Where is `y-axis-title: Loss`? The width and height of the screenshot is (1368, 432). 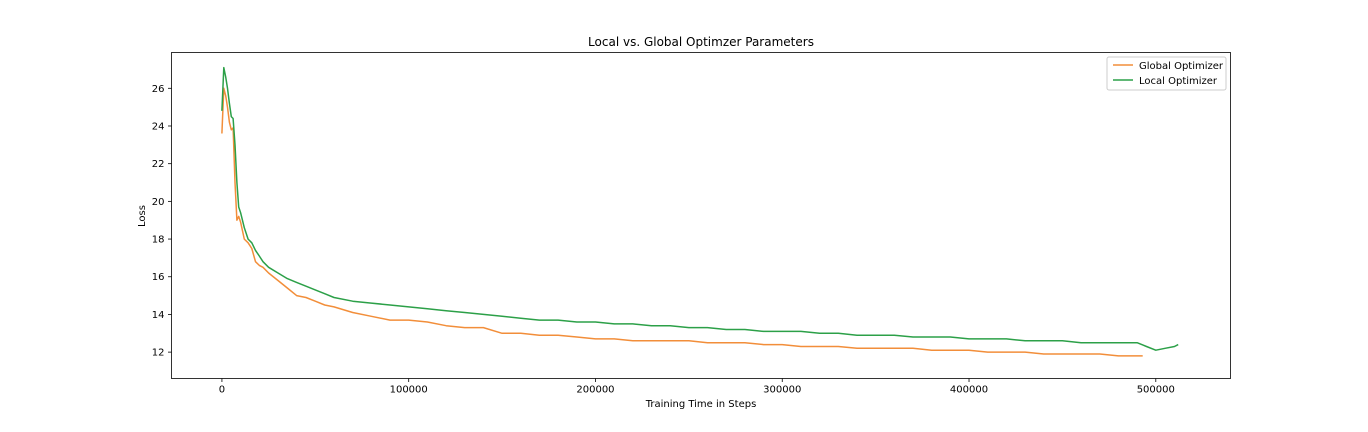 y-axis-title: Loss is located at coordinates (142, 216).